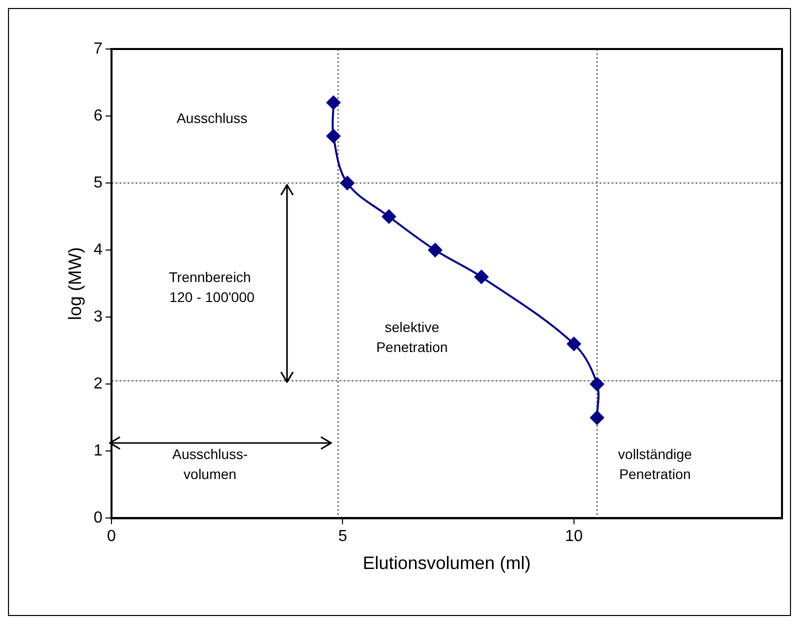 This screenshot has width=799, height=624. Describe the element at coordinates (111, 537) in the screenshot. I see `x-tick-label: 0` at that location.